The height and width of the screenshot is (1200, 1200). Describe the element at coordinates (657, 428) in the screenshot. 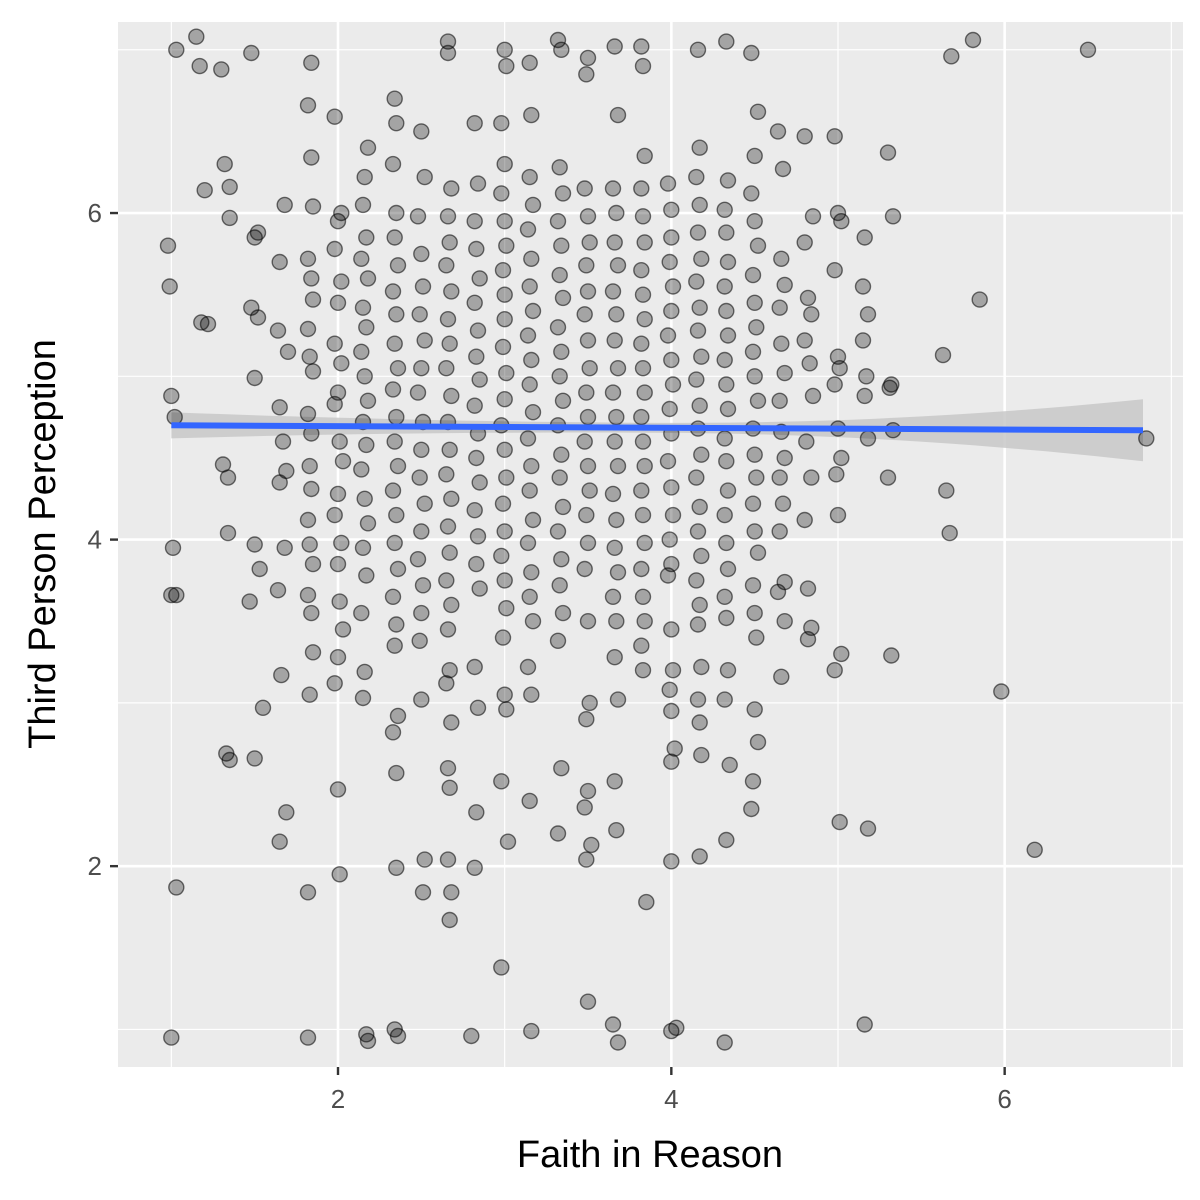

I see `trend-line` at that location.